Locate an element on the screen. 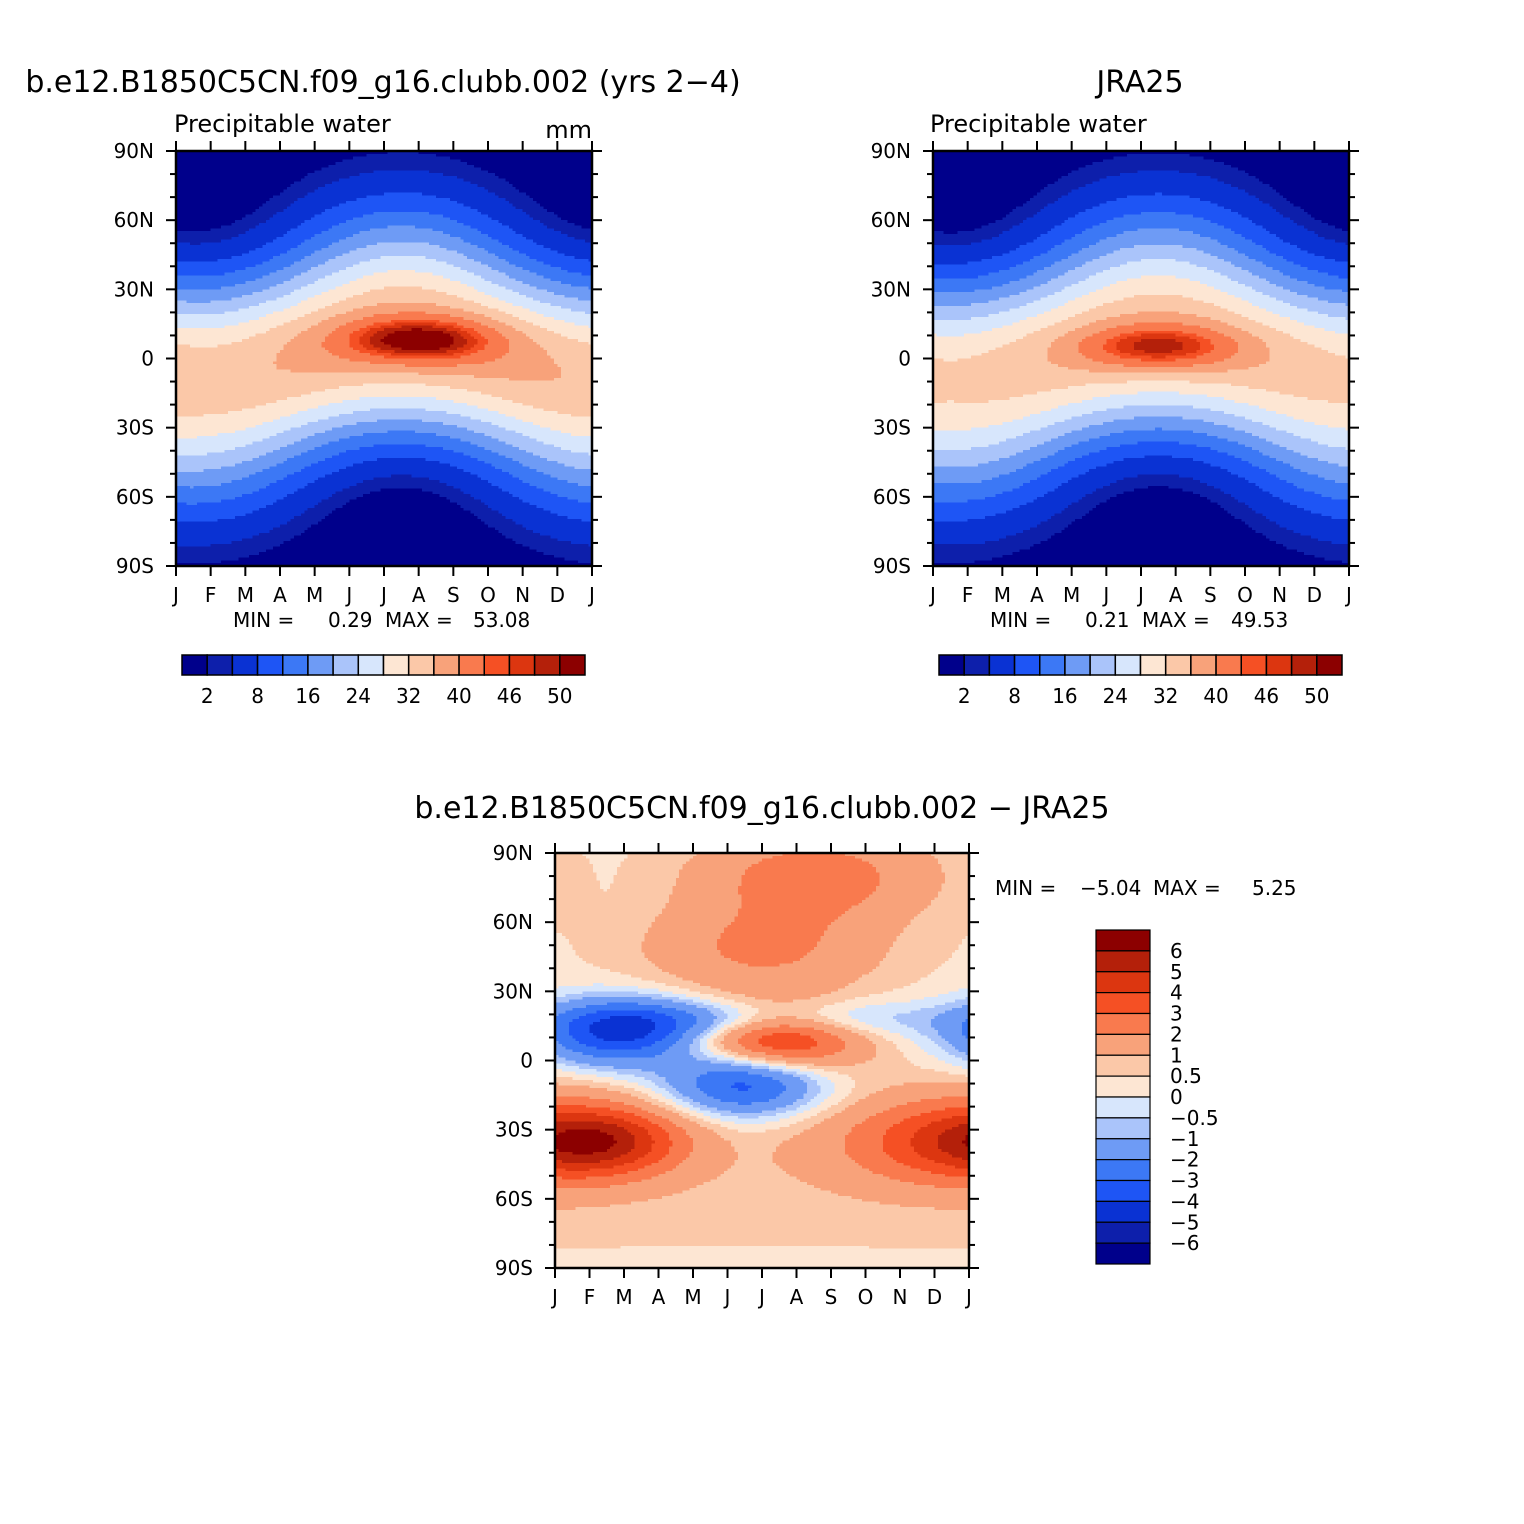 The height and width of the screenshot is (1524, 1524). x-tick-label: A is located at coordinates (1037, 595).